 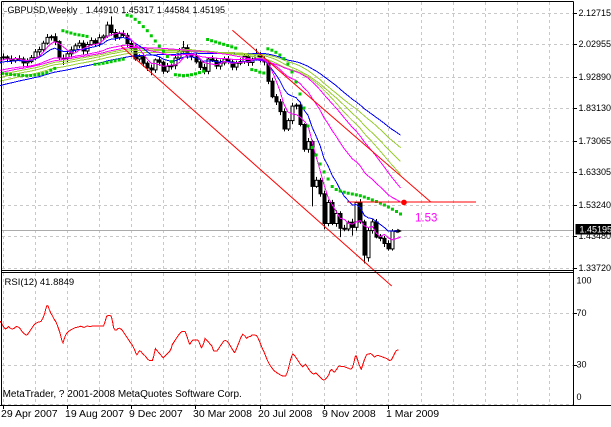 What do you see at coordinates (137, 10) in the screenshot?
I see `svg-text: 1.45317` at bounding box center [137, 10].